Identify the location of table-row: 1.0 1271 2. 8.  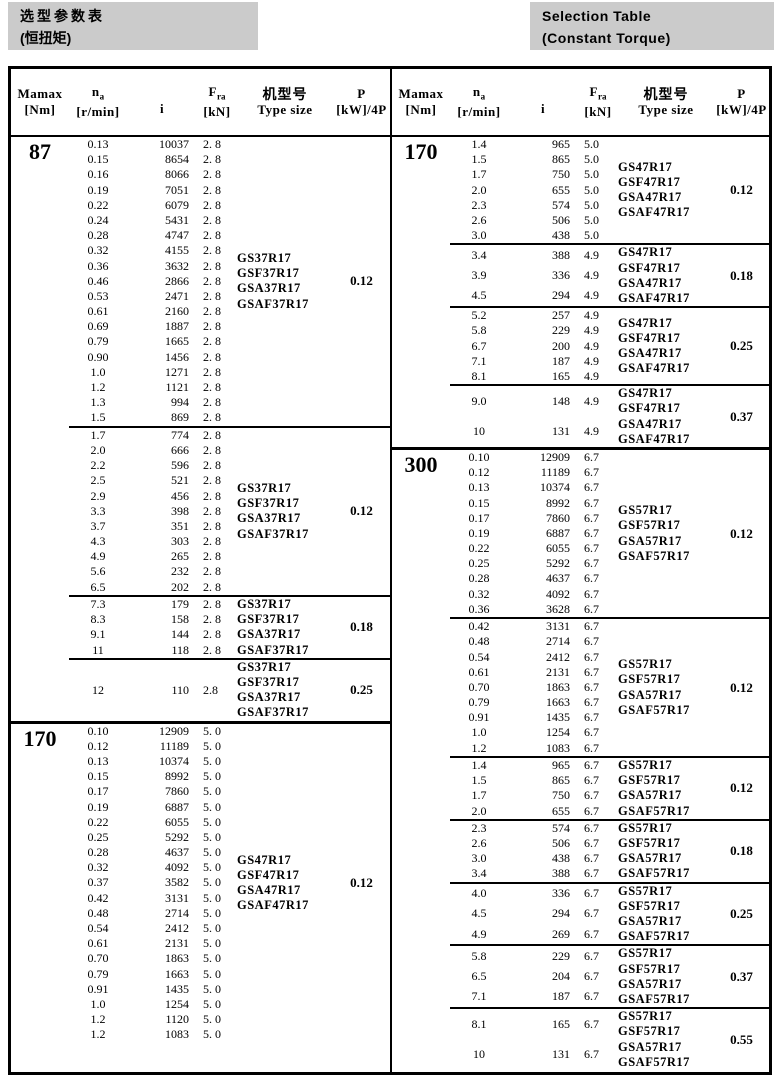
(153, 372).